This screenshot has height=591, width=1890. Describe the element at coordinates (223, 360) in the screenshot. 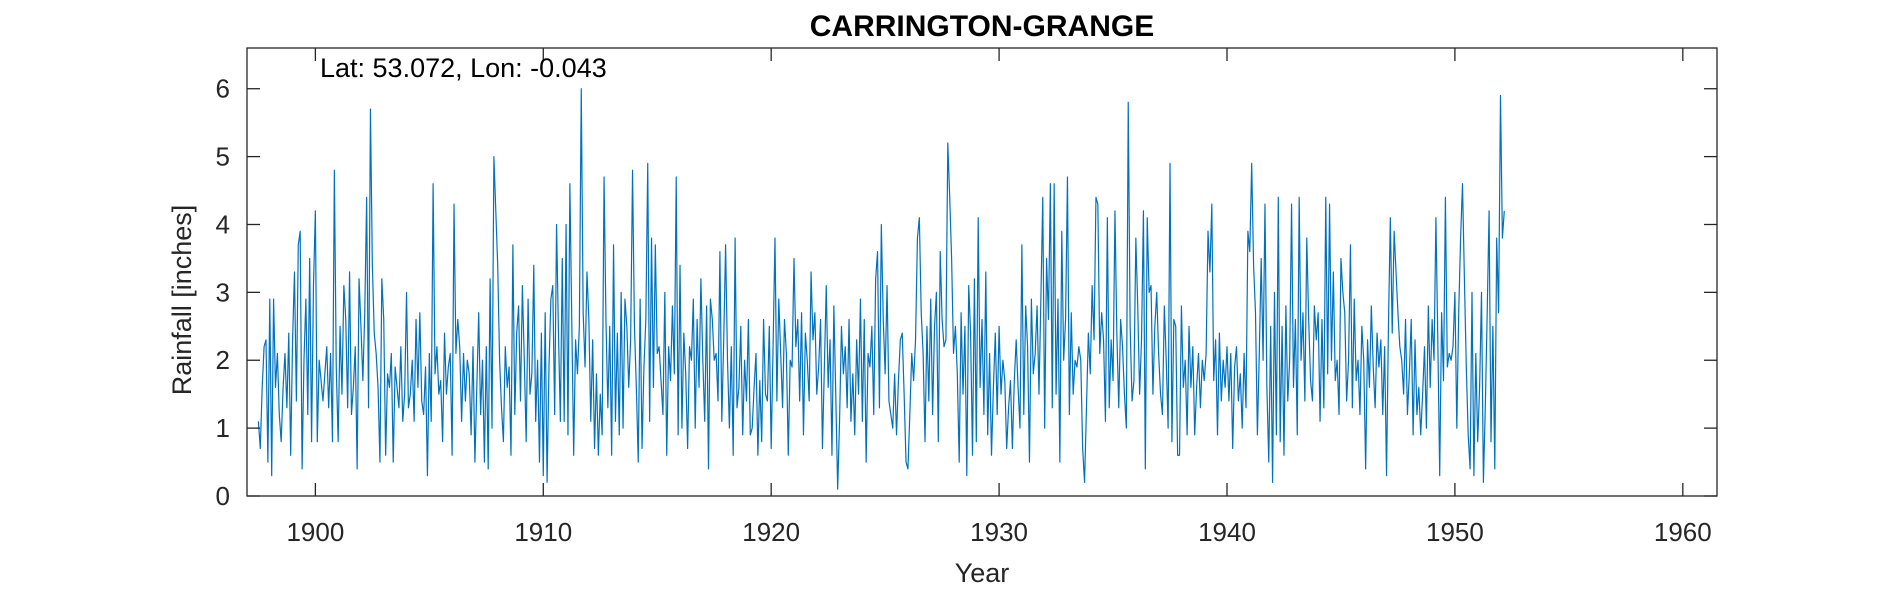

I see `y-tick-label: 2` at that location.